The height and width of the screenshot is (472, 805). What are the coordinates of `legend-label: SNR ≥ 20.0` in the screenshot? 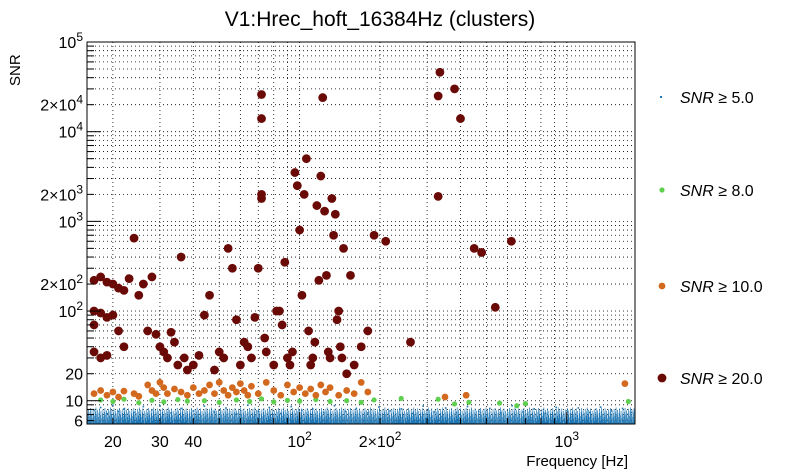 It's located at (721, 379).